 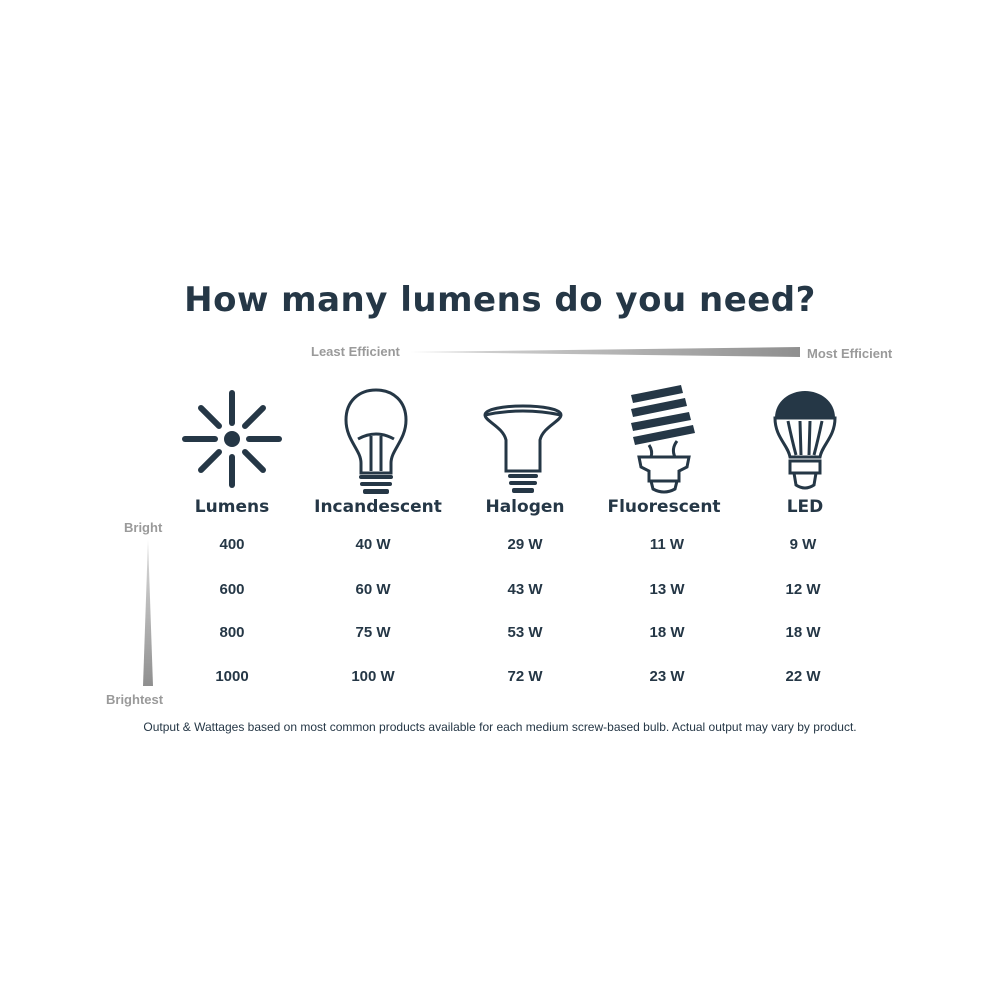 I want to click on incandescent-bulb-icon, so click(x=376, y=441).